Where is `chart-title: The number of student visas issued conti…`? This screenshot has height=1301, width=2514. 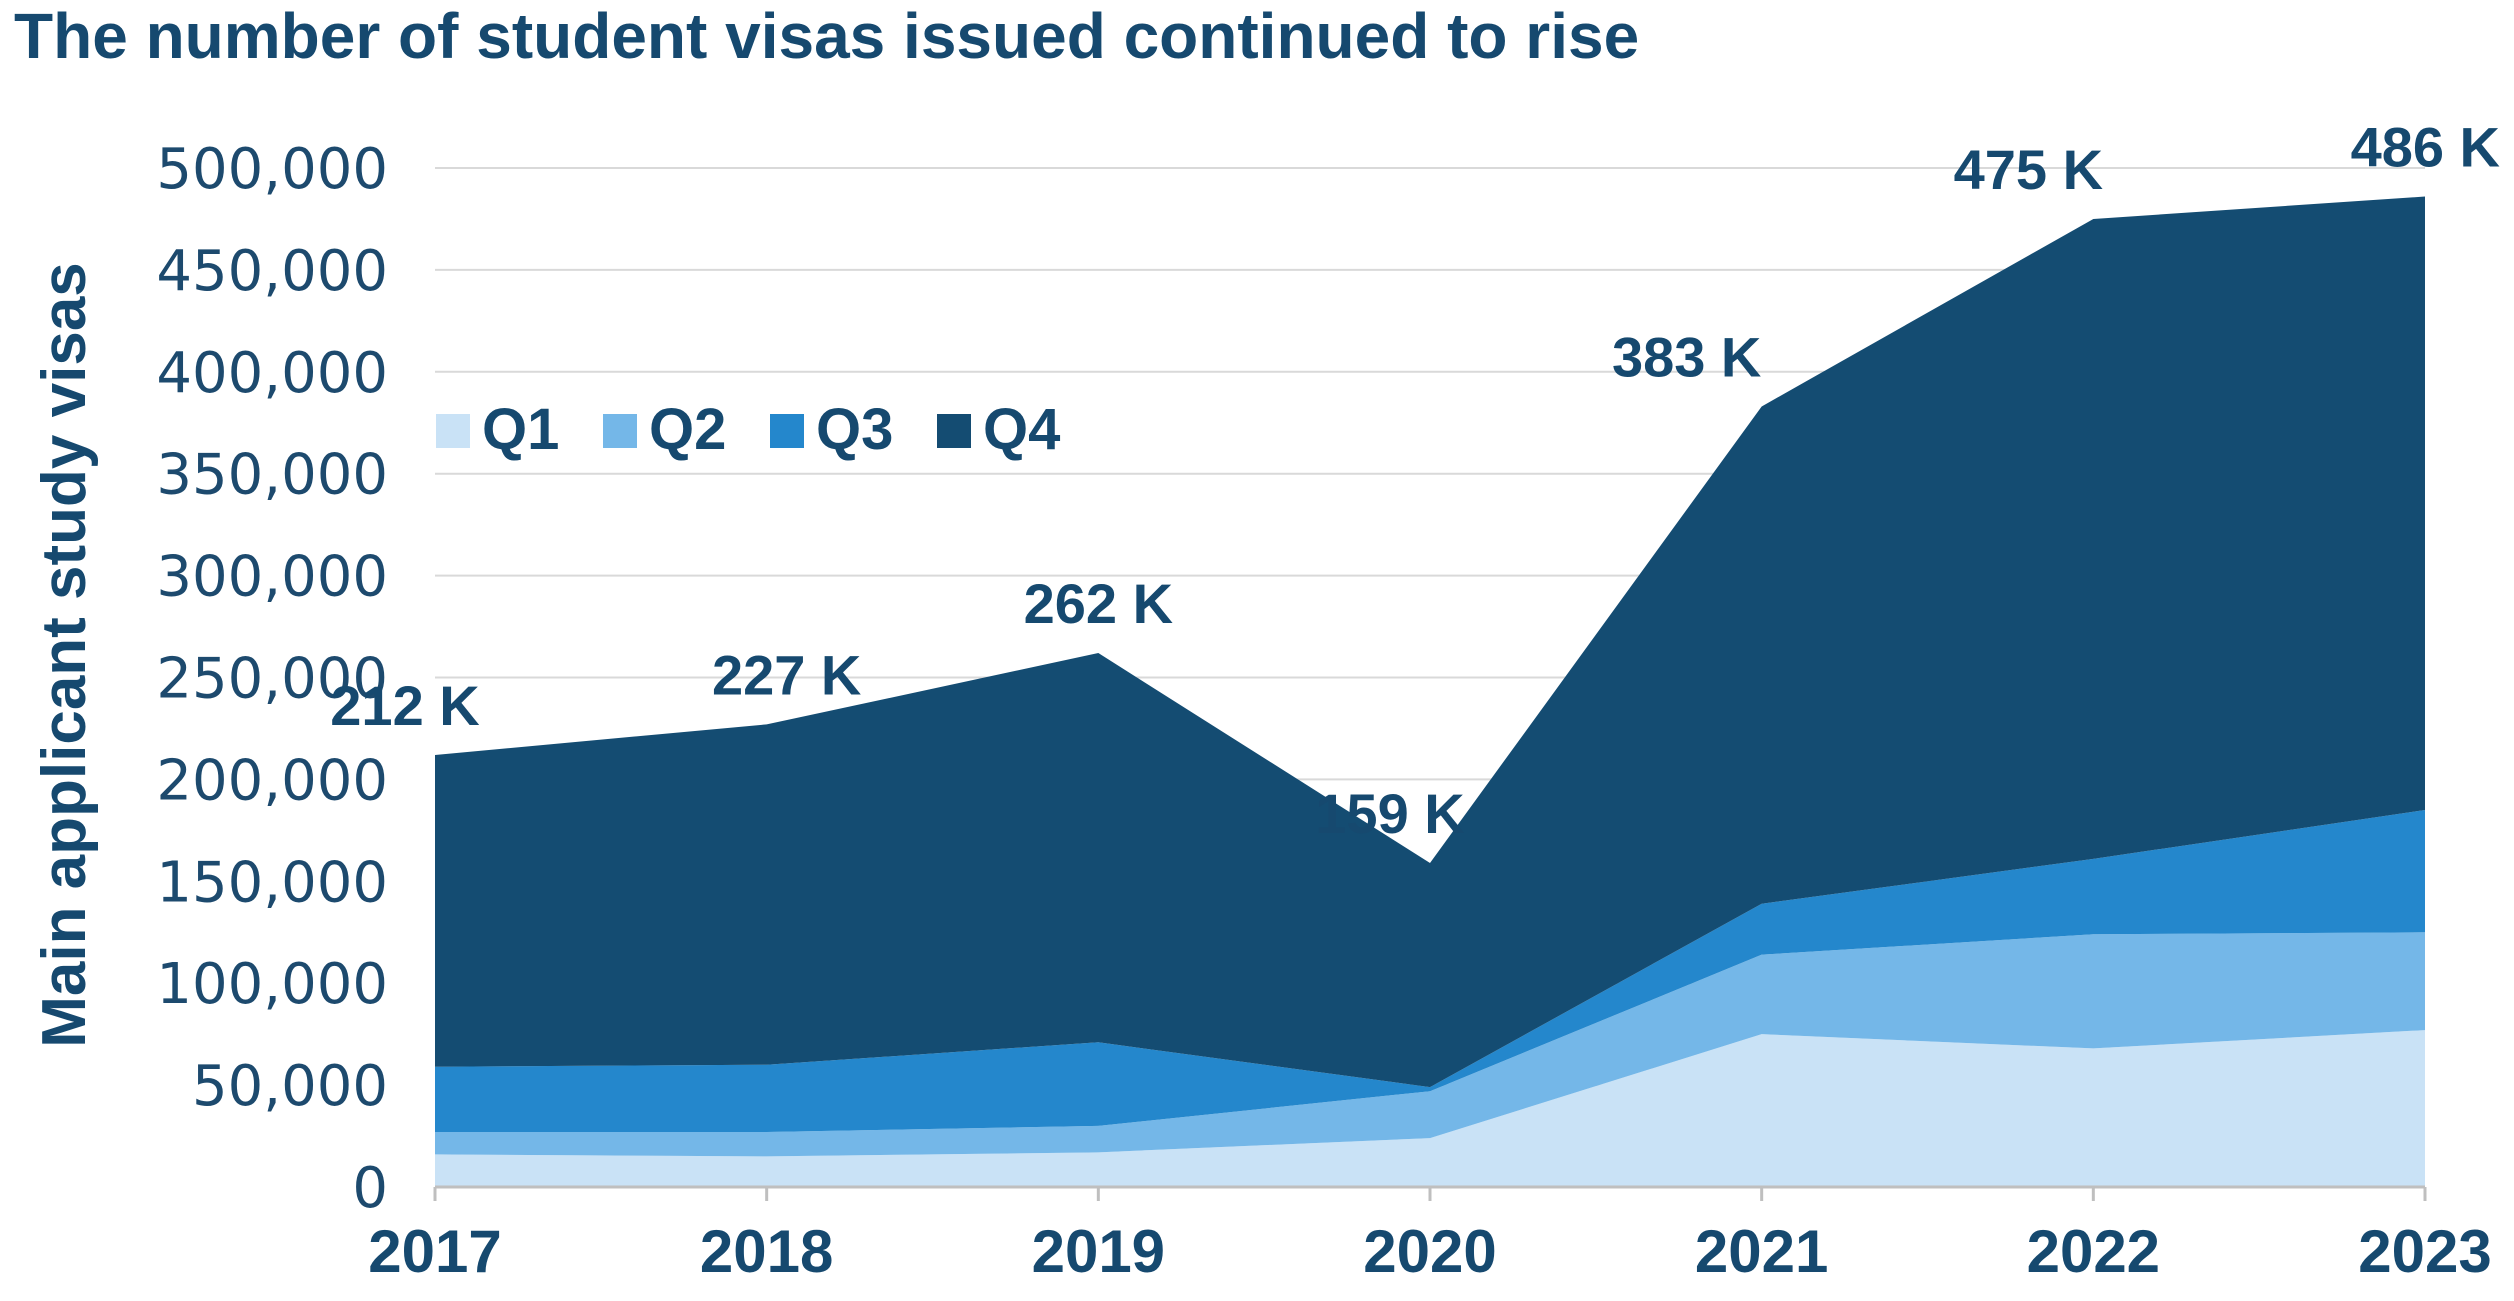 chart-title: The number of student visas issued conti… is located at coordinates (826, 36).